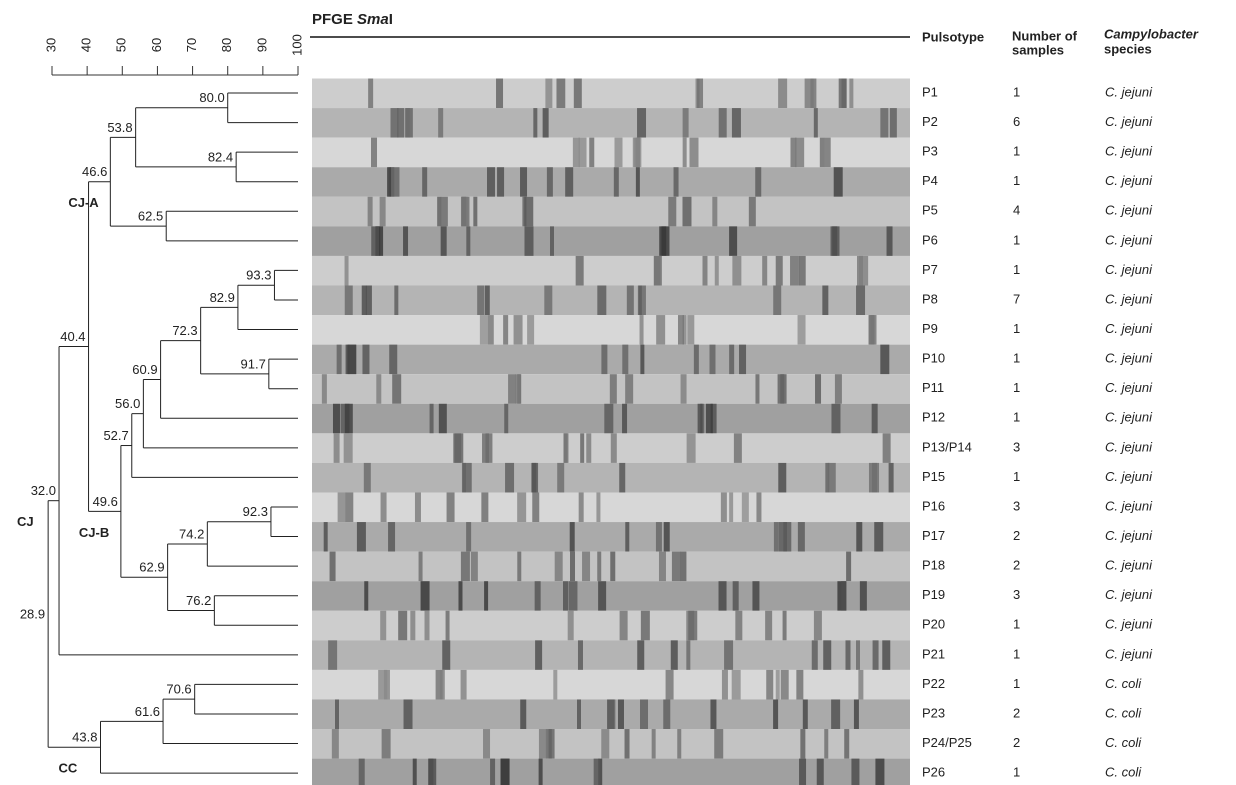 The width and height of the screenshot is (1236, 785). I want to click on header: Pulsotype, so click(953, 36).